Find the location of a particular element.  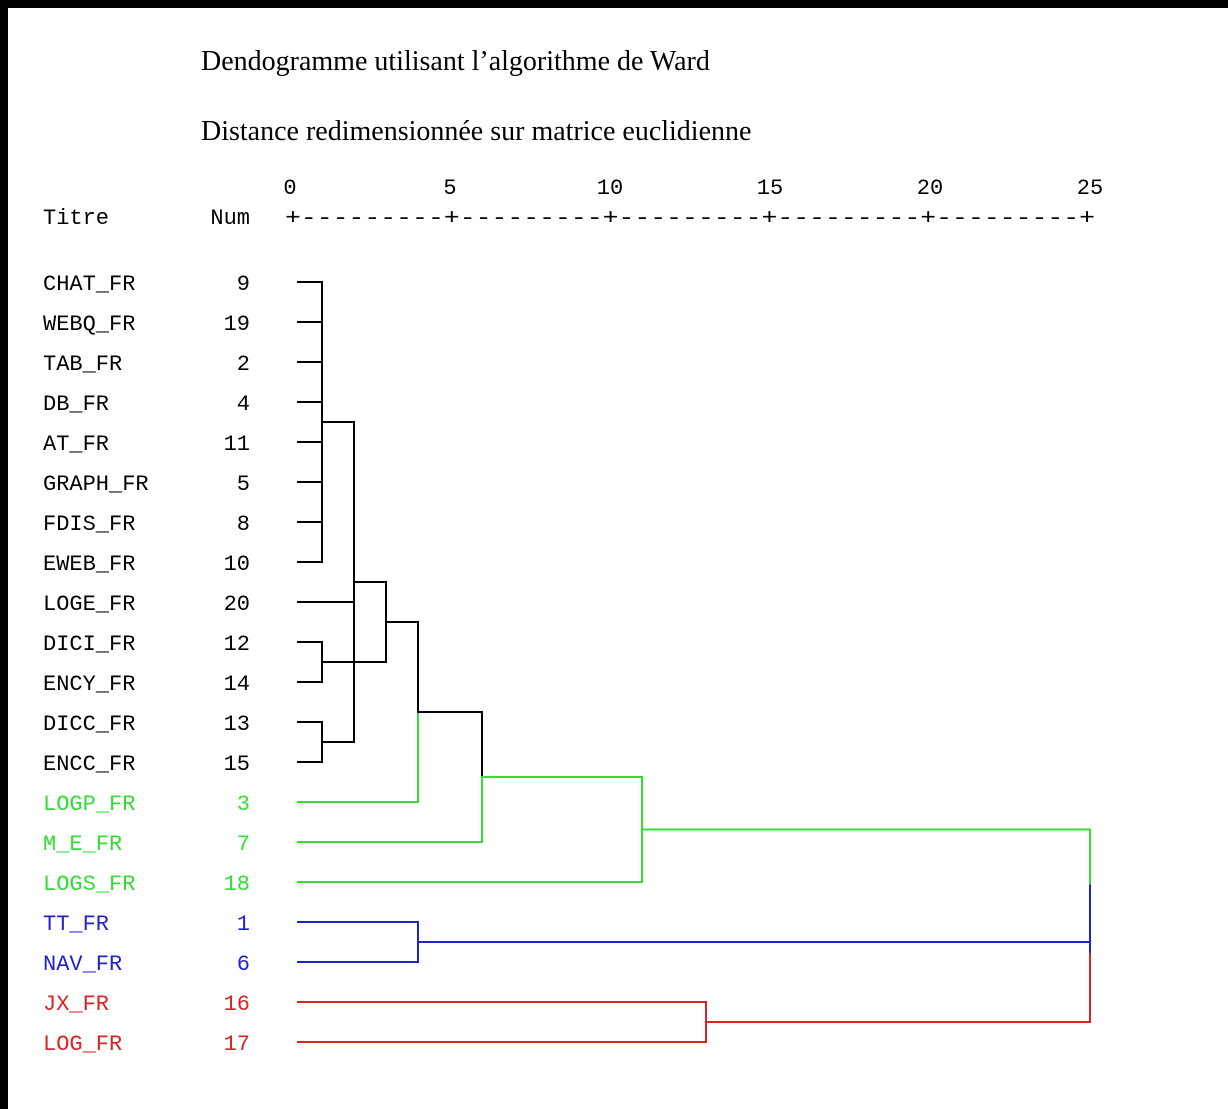

leaf-label: TAB_FR is located at coordinates (82, 364).